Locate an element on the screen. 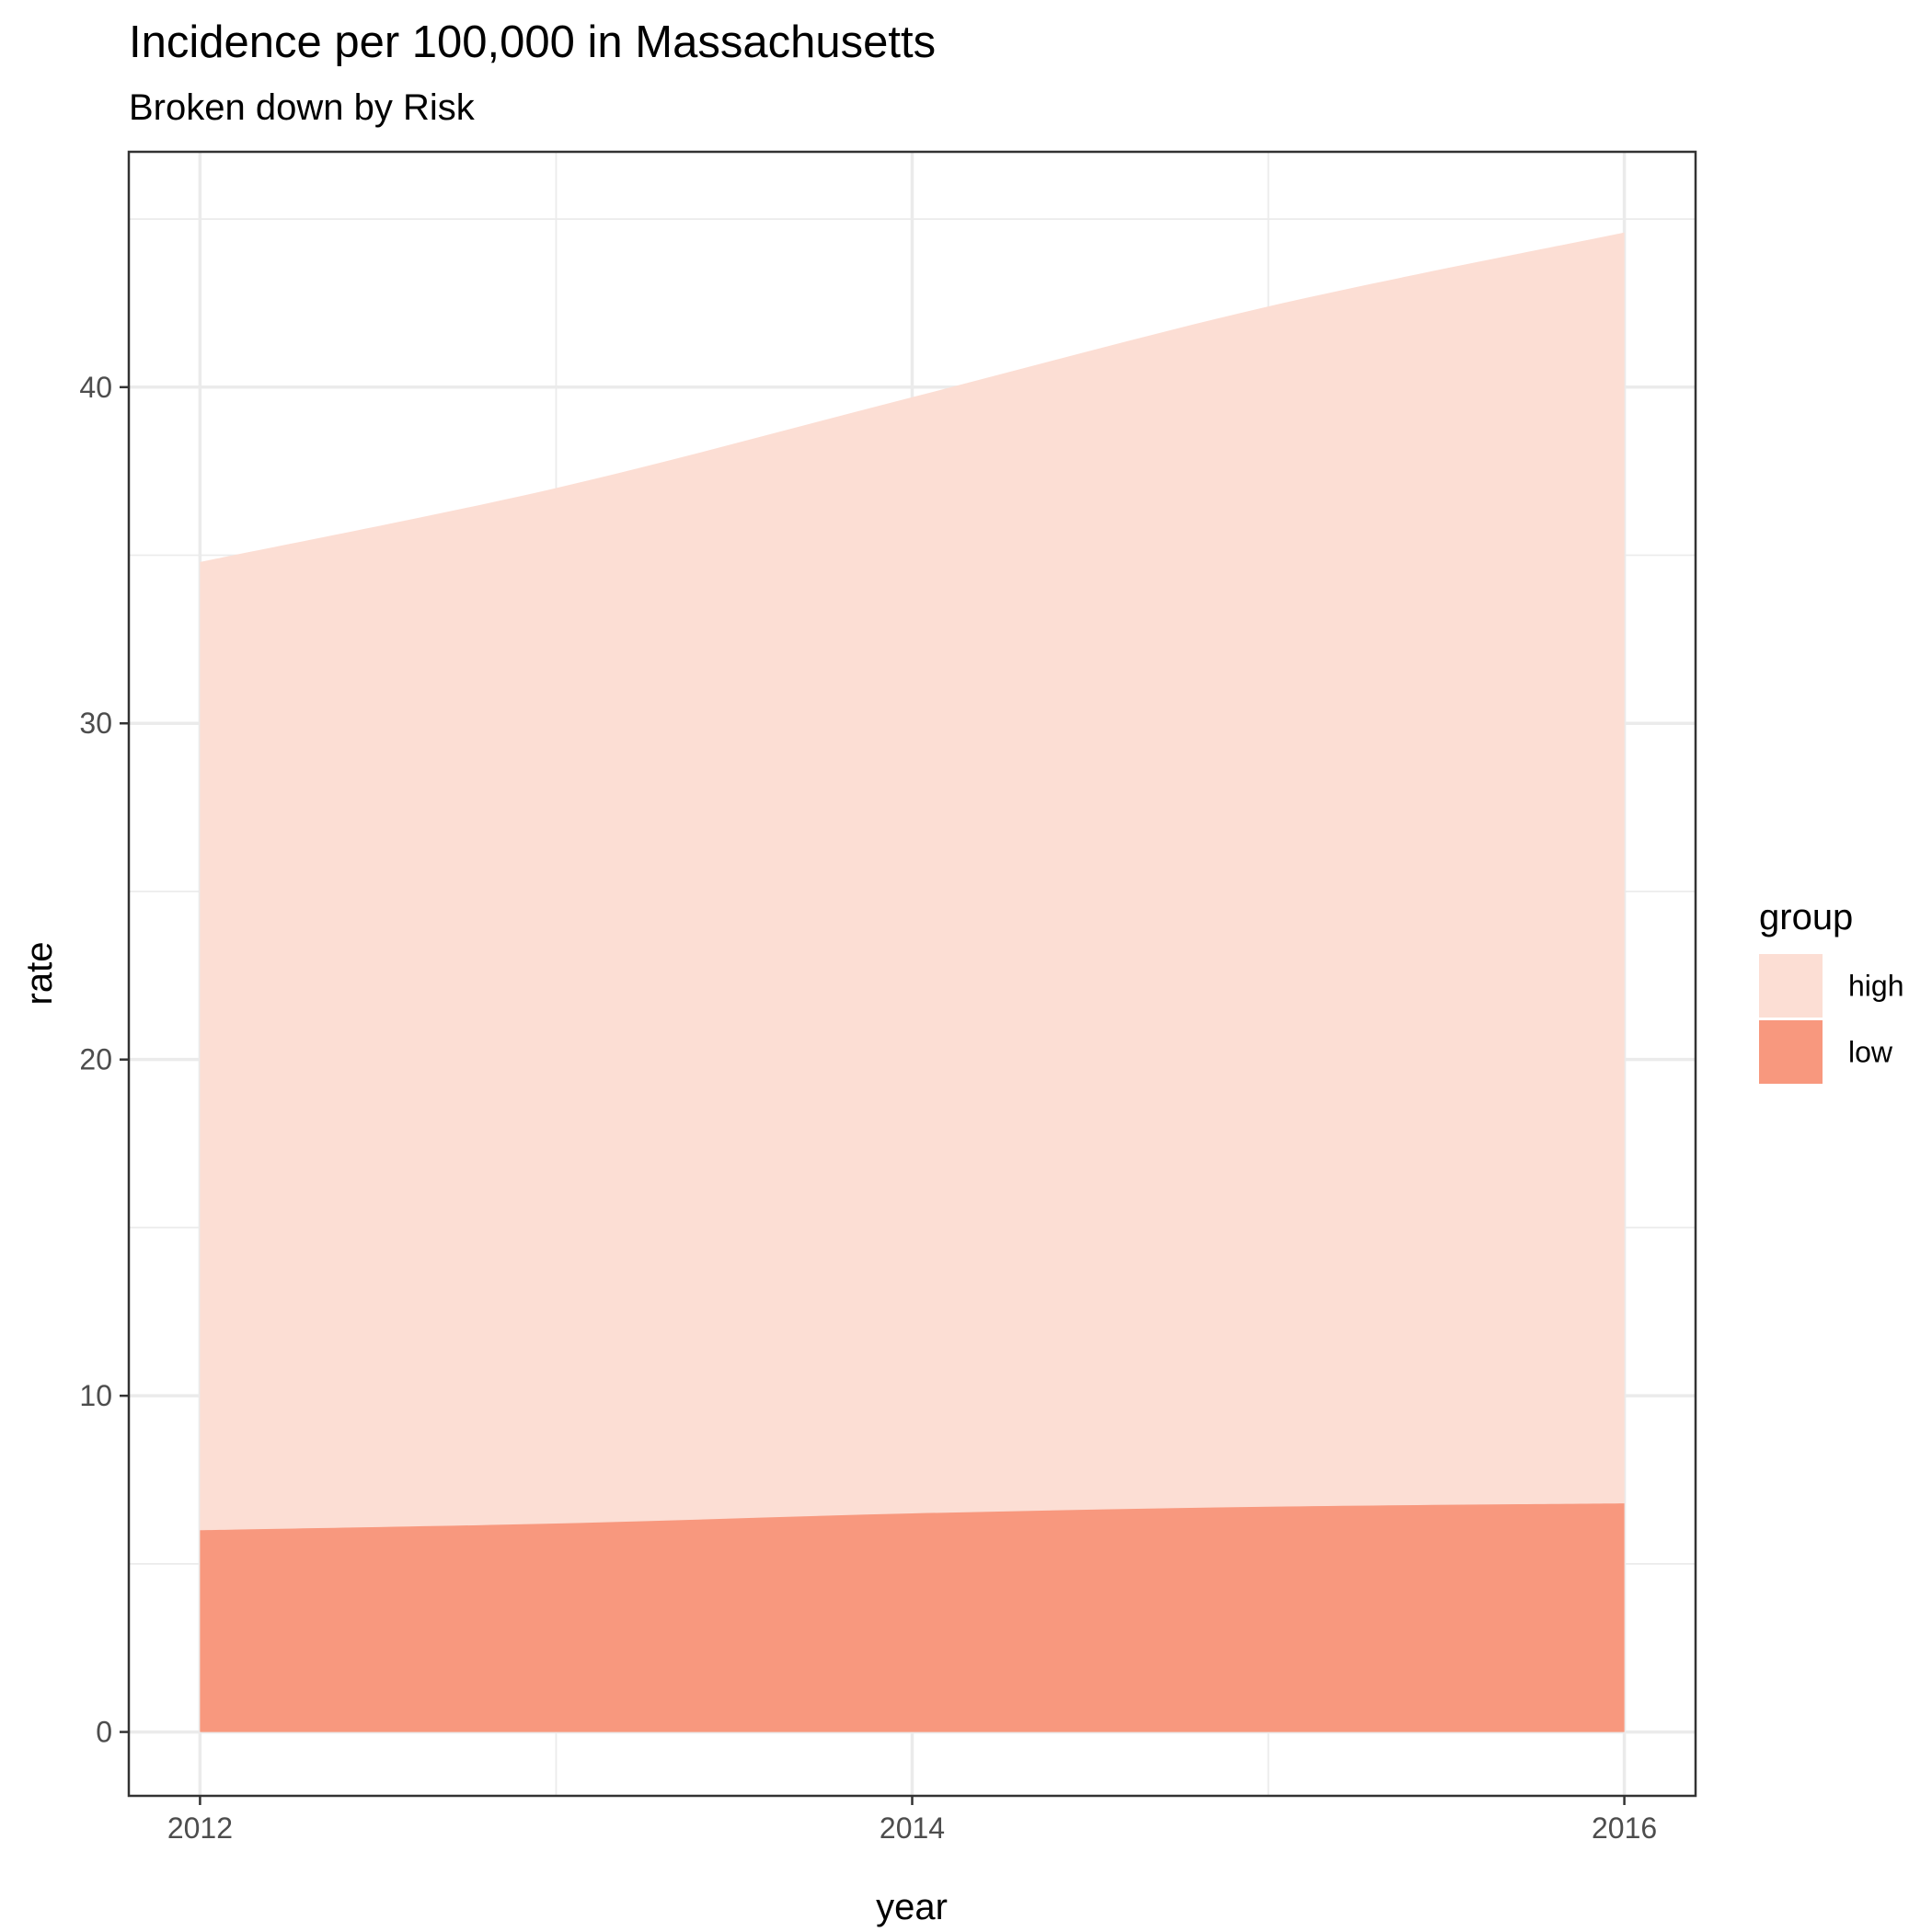 The width and height of the screenshot is (1932, 1932). legend-title: group is located at coordinates (1806, 917).